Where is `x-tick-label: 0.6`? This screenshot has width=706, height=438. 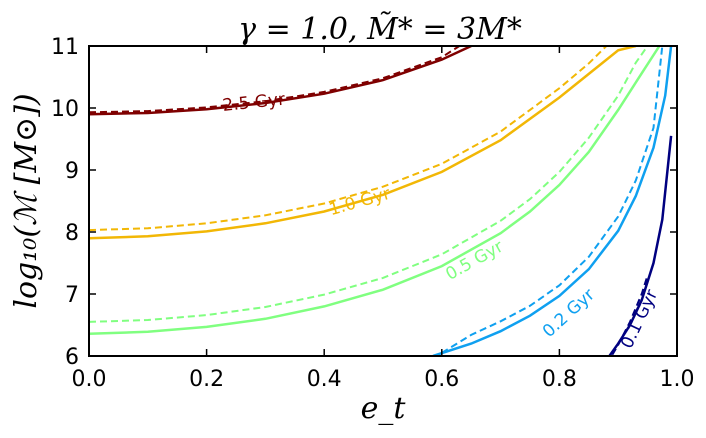
x-tick-label: 0.6 is located at coordinates (441, 379).